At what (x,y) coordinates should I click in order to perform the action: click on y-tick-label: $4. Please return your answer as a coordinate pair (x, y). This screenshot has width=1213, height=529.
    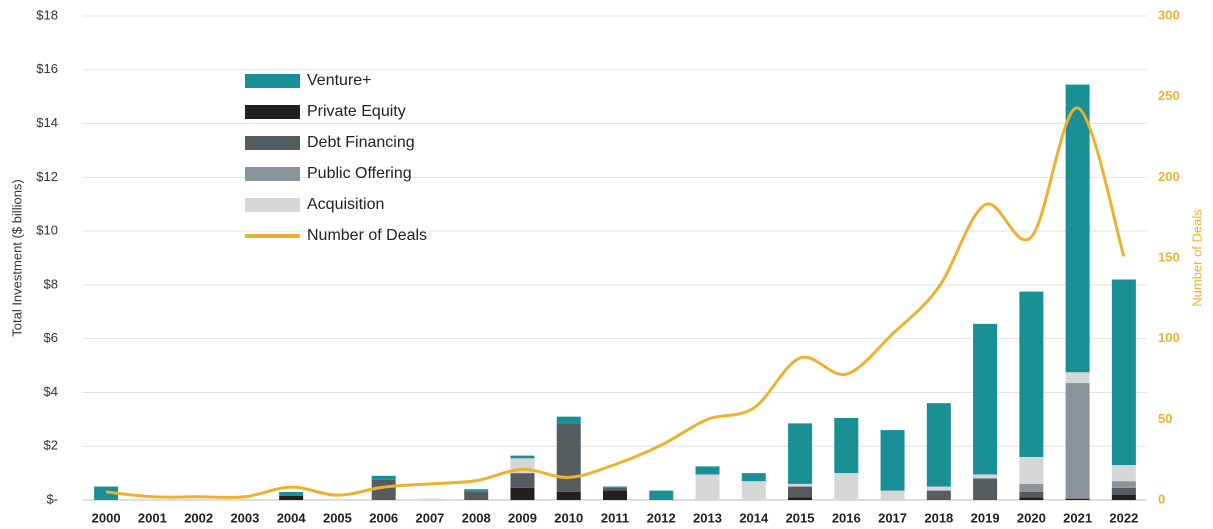
    Looking at the image, I should click on (51, 391).